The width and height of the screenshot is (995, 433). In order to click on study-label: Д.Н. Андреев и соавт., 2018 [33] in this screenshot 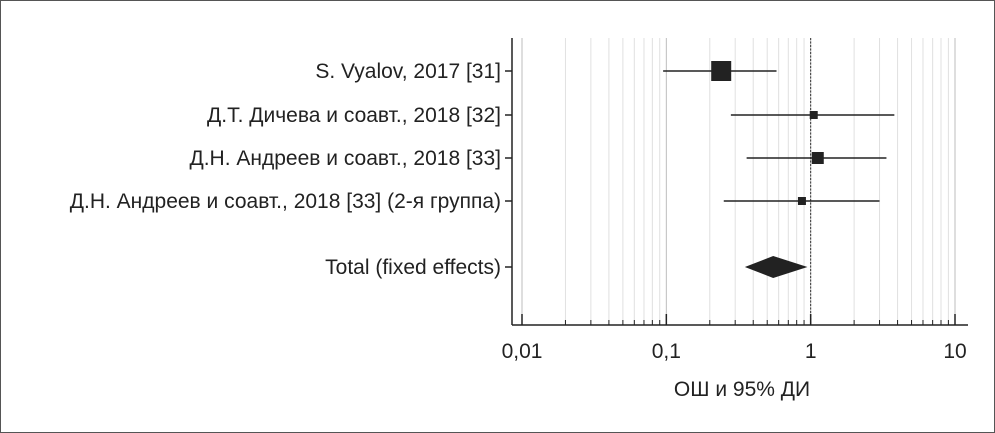, I will do `click(345, 158)`.